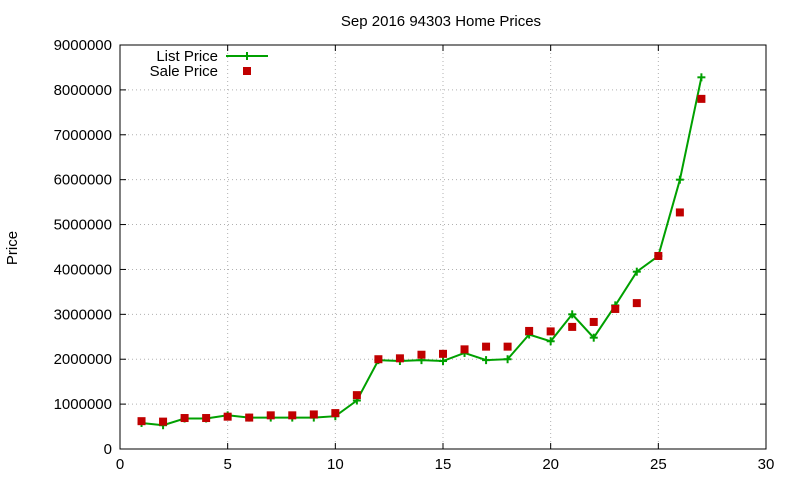  Describe the element at coordinates (247, 56) in the screenshot. I see `legend-marker-list-price` at that location.